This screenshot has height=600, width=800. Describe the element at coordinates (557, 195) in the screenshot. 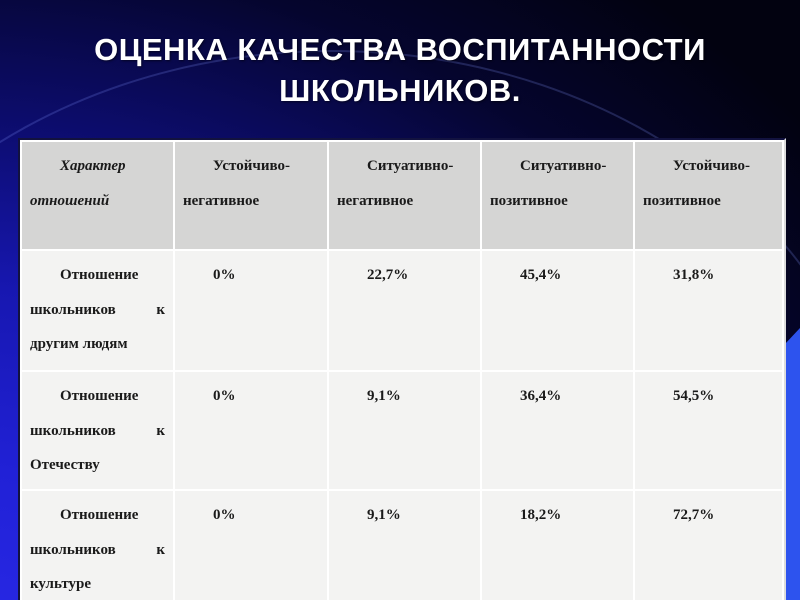

I see `header-cell-situational-positive: Ситуативно-позитивное` at that location.